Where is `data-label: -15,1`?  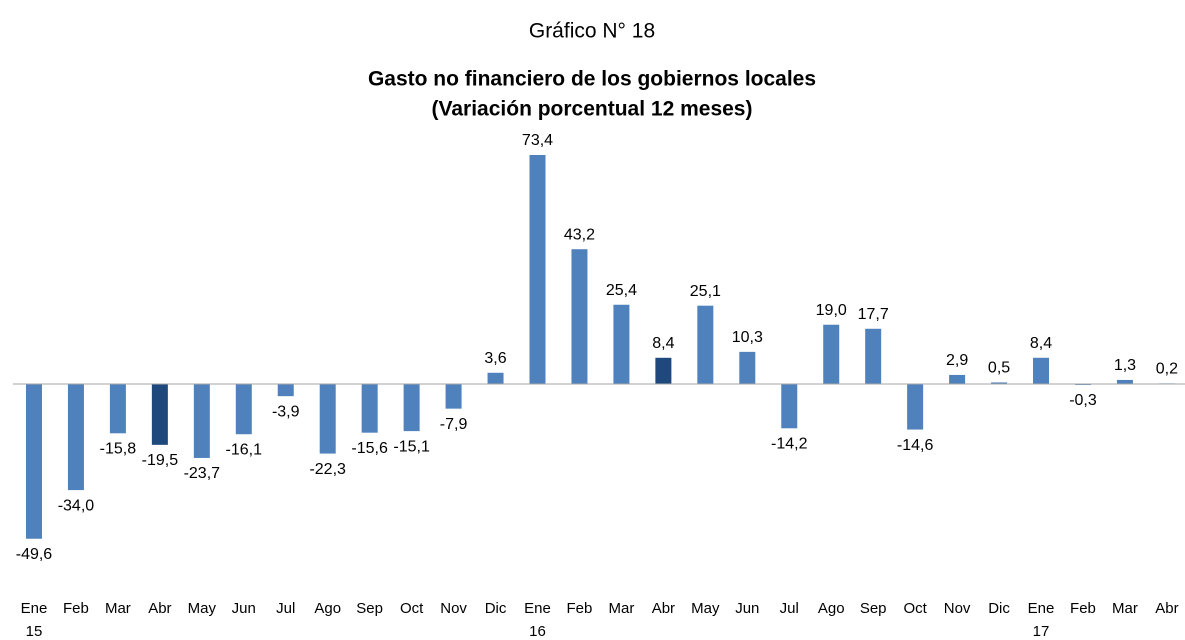
data-label: -15,1 is located at coordinates (411, 446).